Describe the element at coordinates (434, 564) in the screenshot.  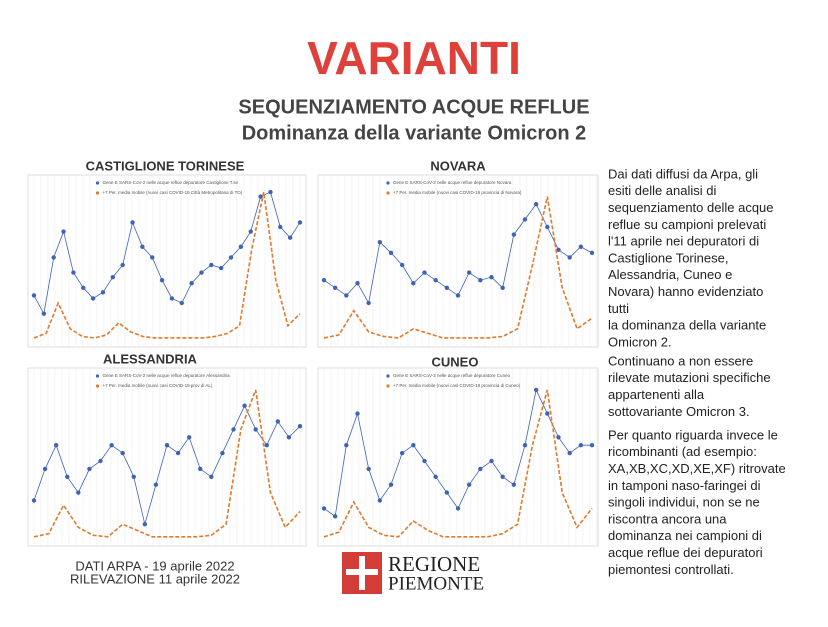
I see `logo-text: REGIONE` at that location.